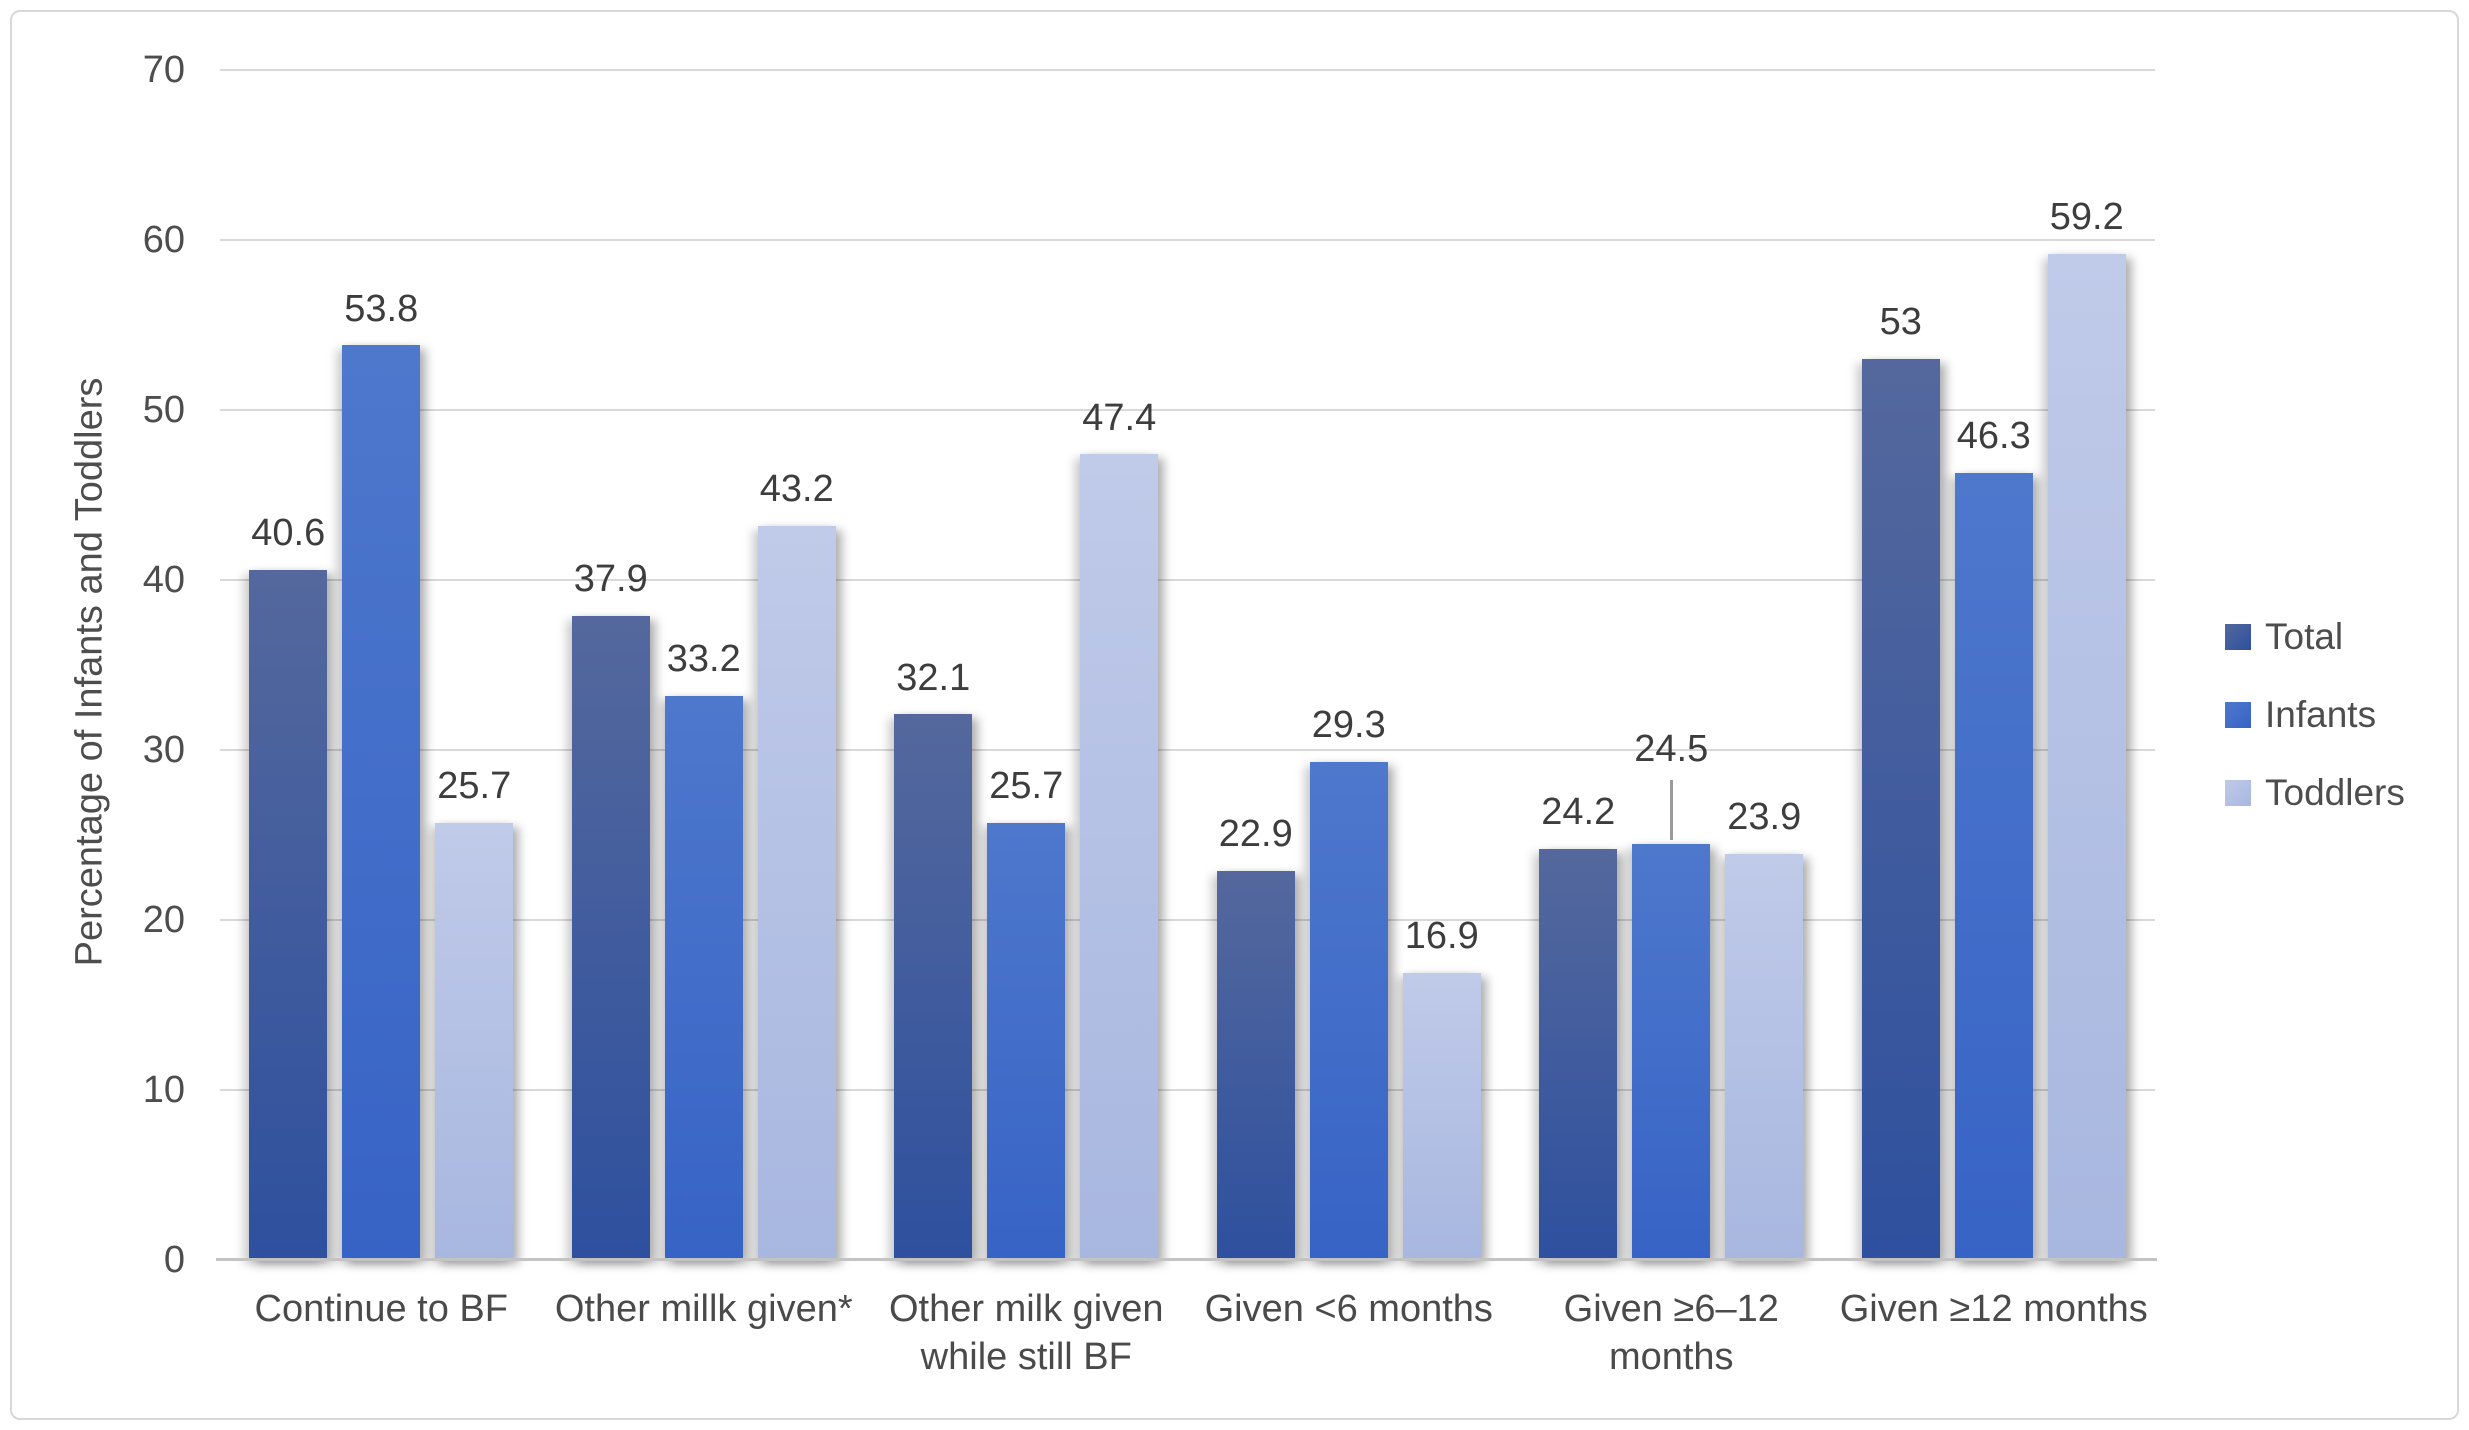  I want to click on label-leader-line, so click(1671, 809).